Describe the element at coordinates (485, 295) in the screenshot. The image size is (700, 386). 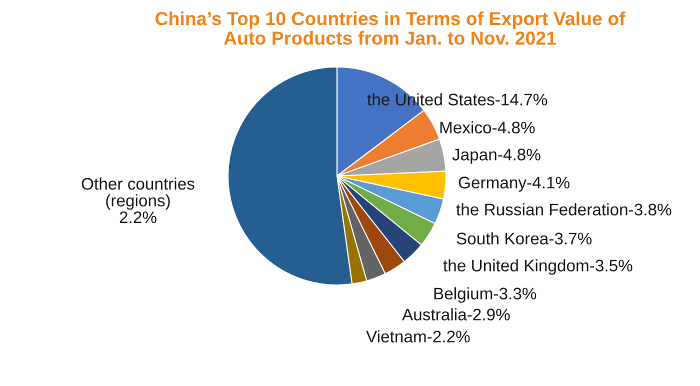
I see `slice-label: Belgium-3.3%` at that location.